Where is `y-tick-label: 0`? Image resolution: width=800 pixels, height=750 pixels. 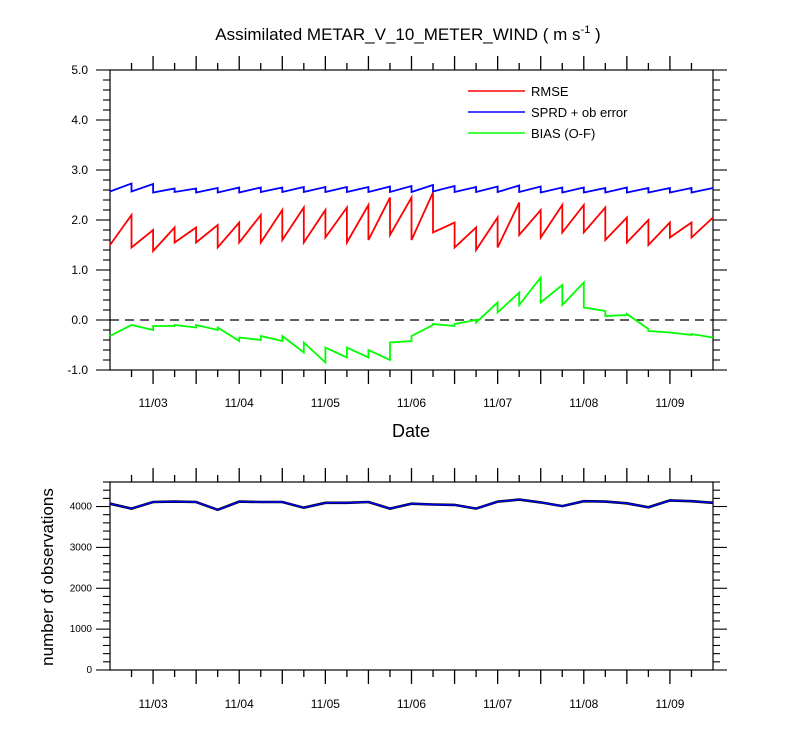 y-tick-label: 0 is located at coordinates (89, 670).